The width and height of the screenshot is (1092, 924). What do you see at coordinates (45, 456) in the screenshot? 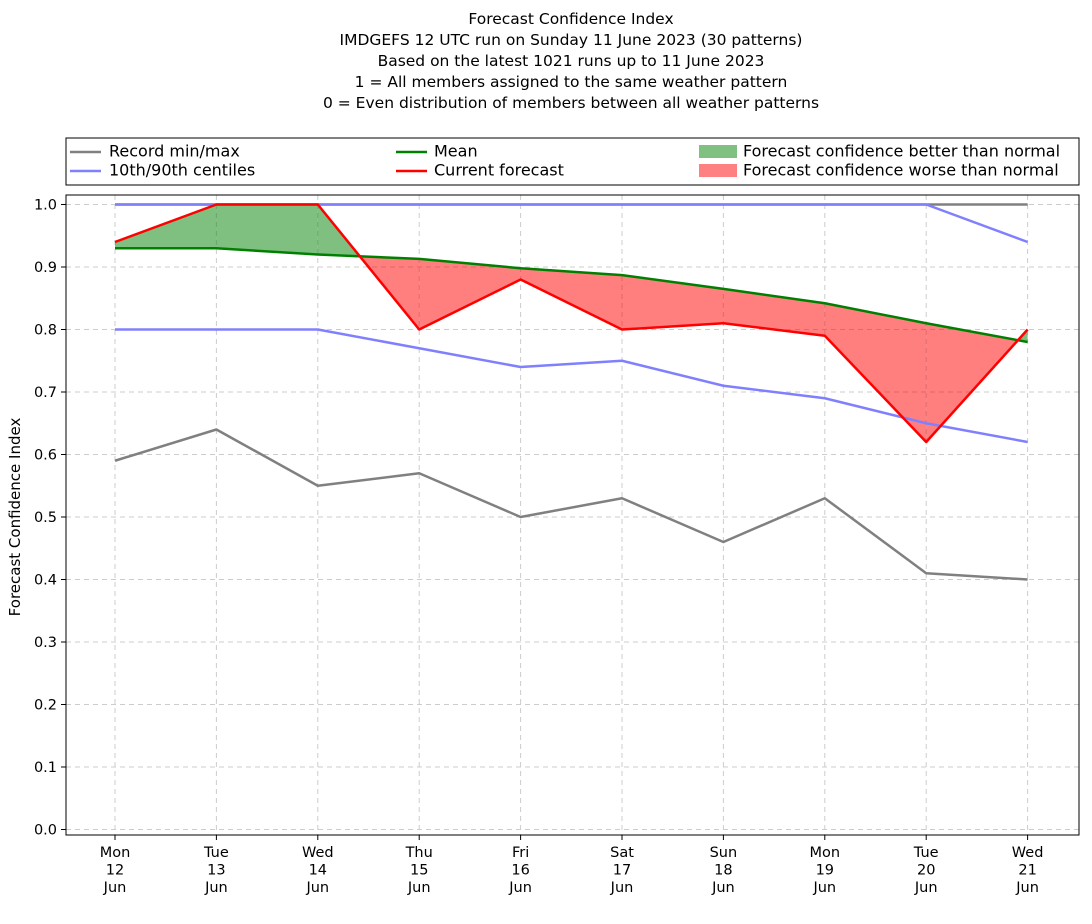
I see `y-tick-label: 0.6` at bounding box center [45, 456].